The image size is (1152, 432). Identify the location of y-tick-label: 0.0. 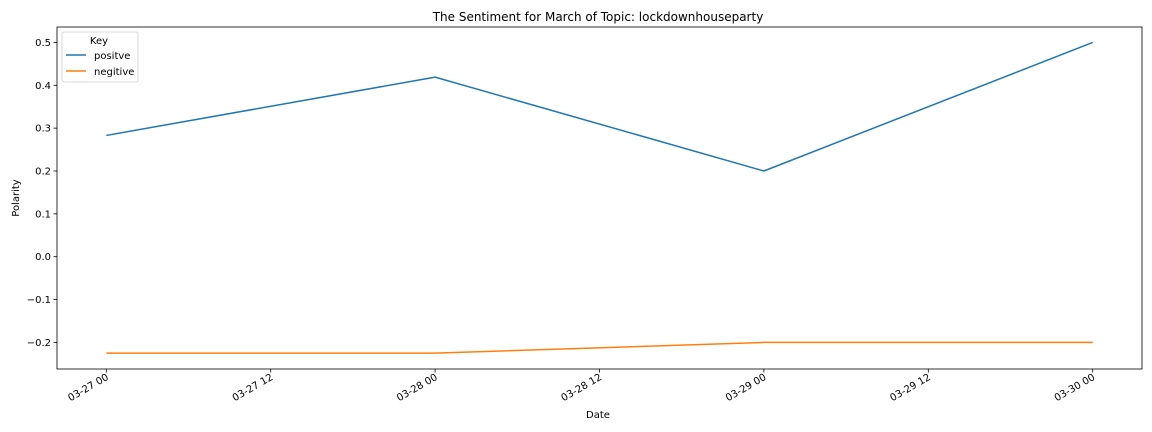
(43, 257).